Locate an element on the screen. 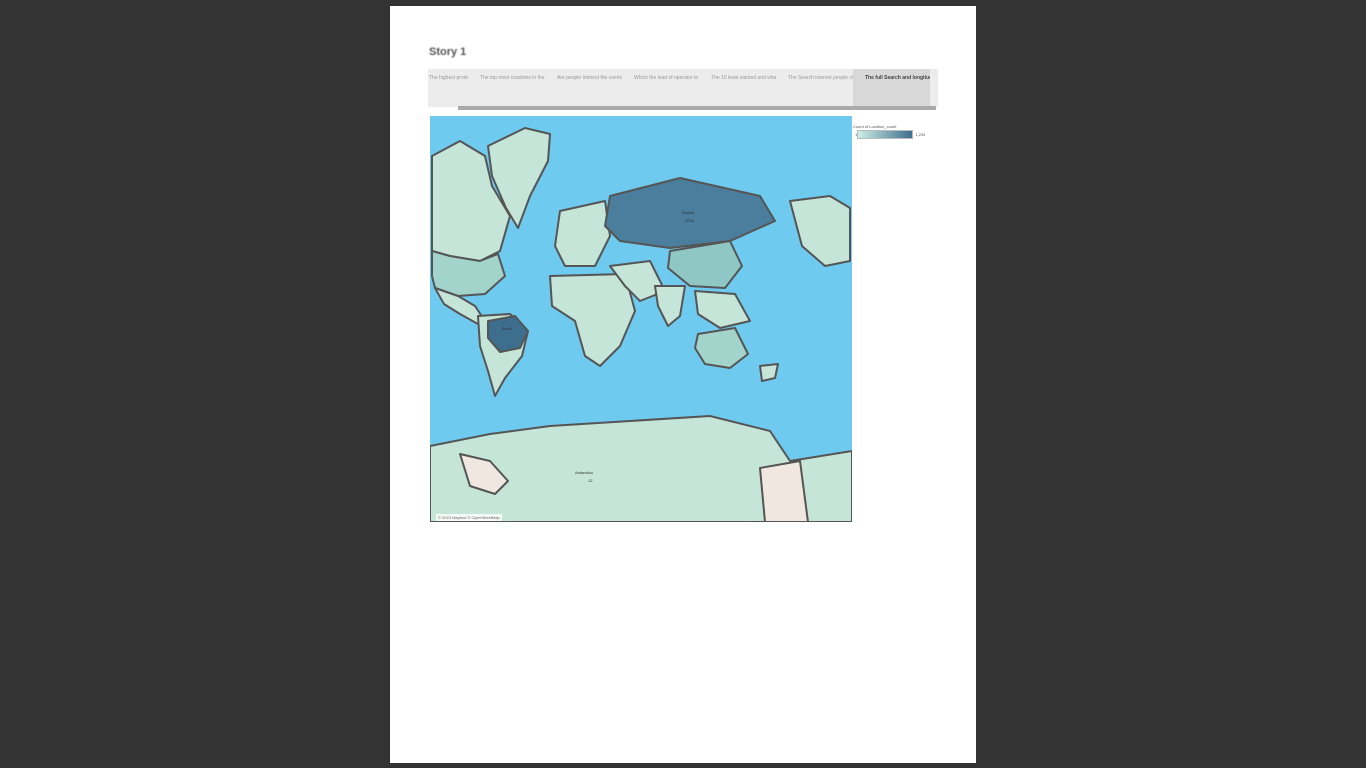 This screenshot has height=768, width=1366. region-southeast-asia is located at coordinates (722, 309).